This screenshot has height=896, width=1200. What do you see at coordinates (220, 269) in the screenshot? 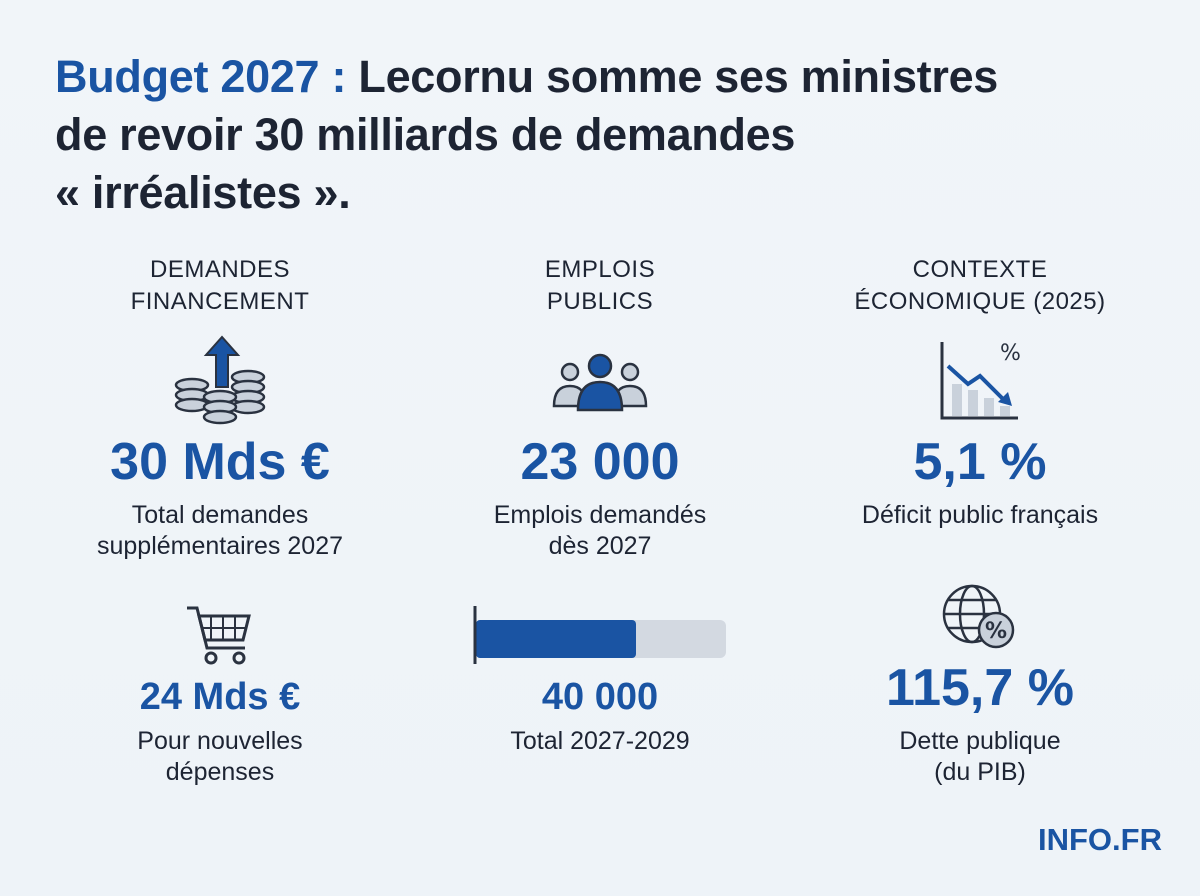
I see `heading-line: DEMANDES` at bounding box center [220, 269].